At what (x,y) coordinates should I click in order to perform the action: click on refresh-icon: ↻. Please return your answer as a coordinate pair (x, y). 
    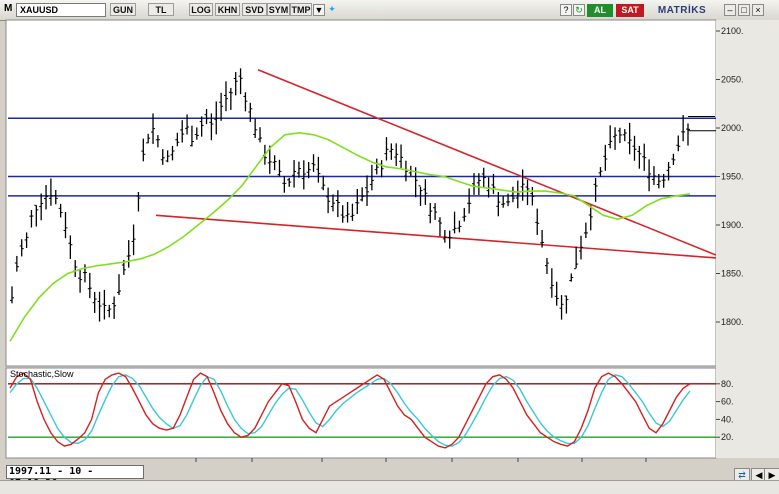
    Looking at the image, I should click on (579, 10).